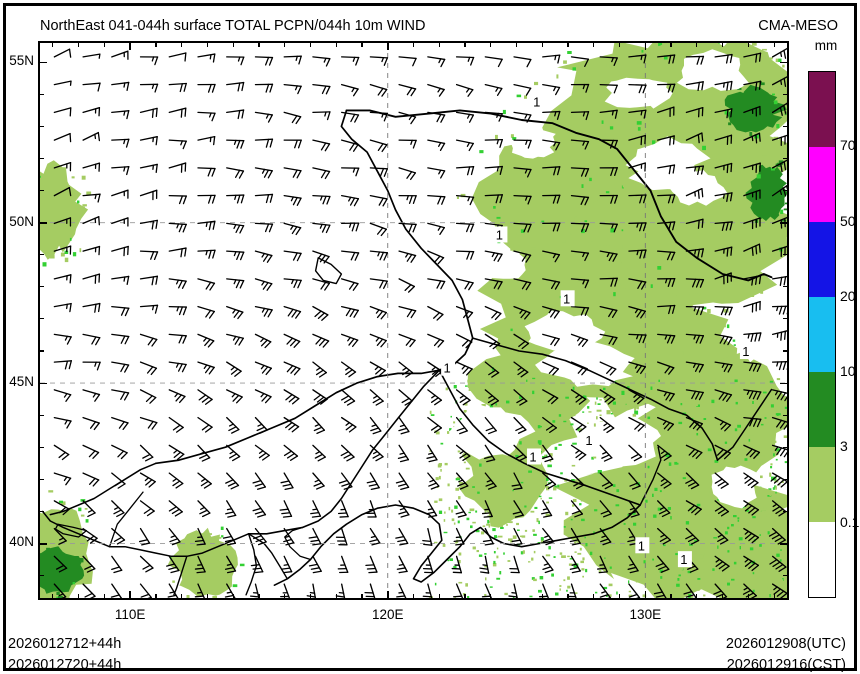 The width and height of the screenshot is (860, 674). I want to click on precip-region-0.1, so click(735, 553).